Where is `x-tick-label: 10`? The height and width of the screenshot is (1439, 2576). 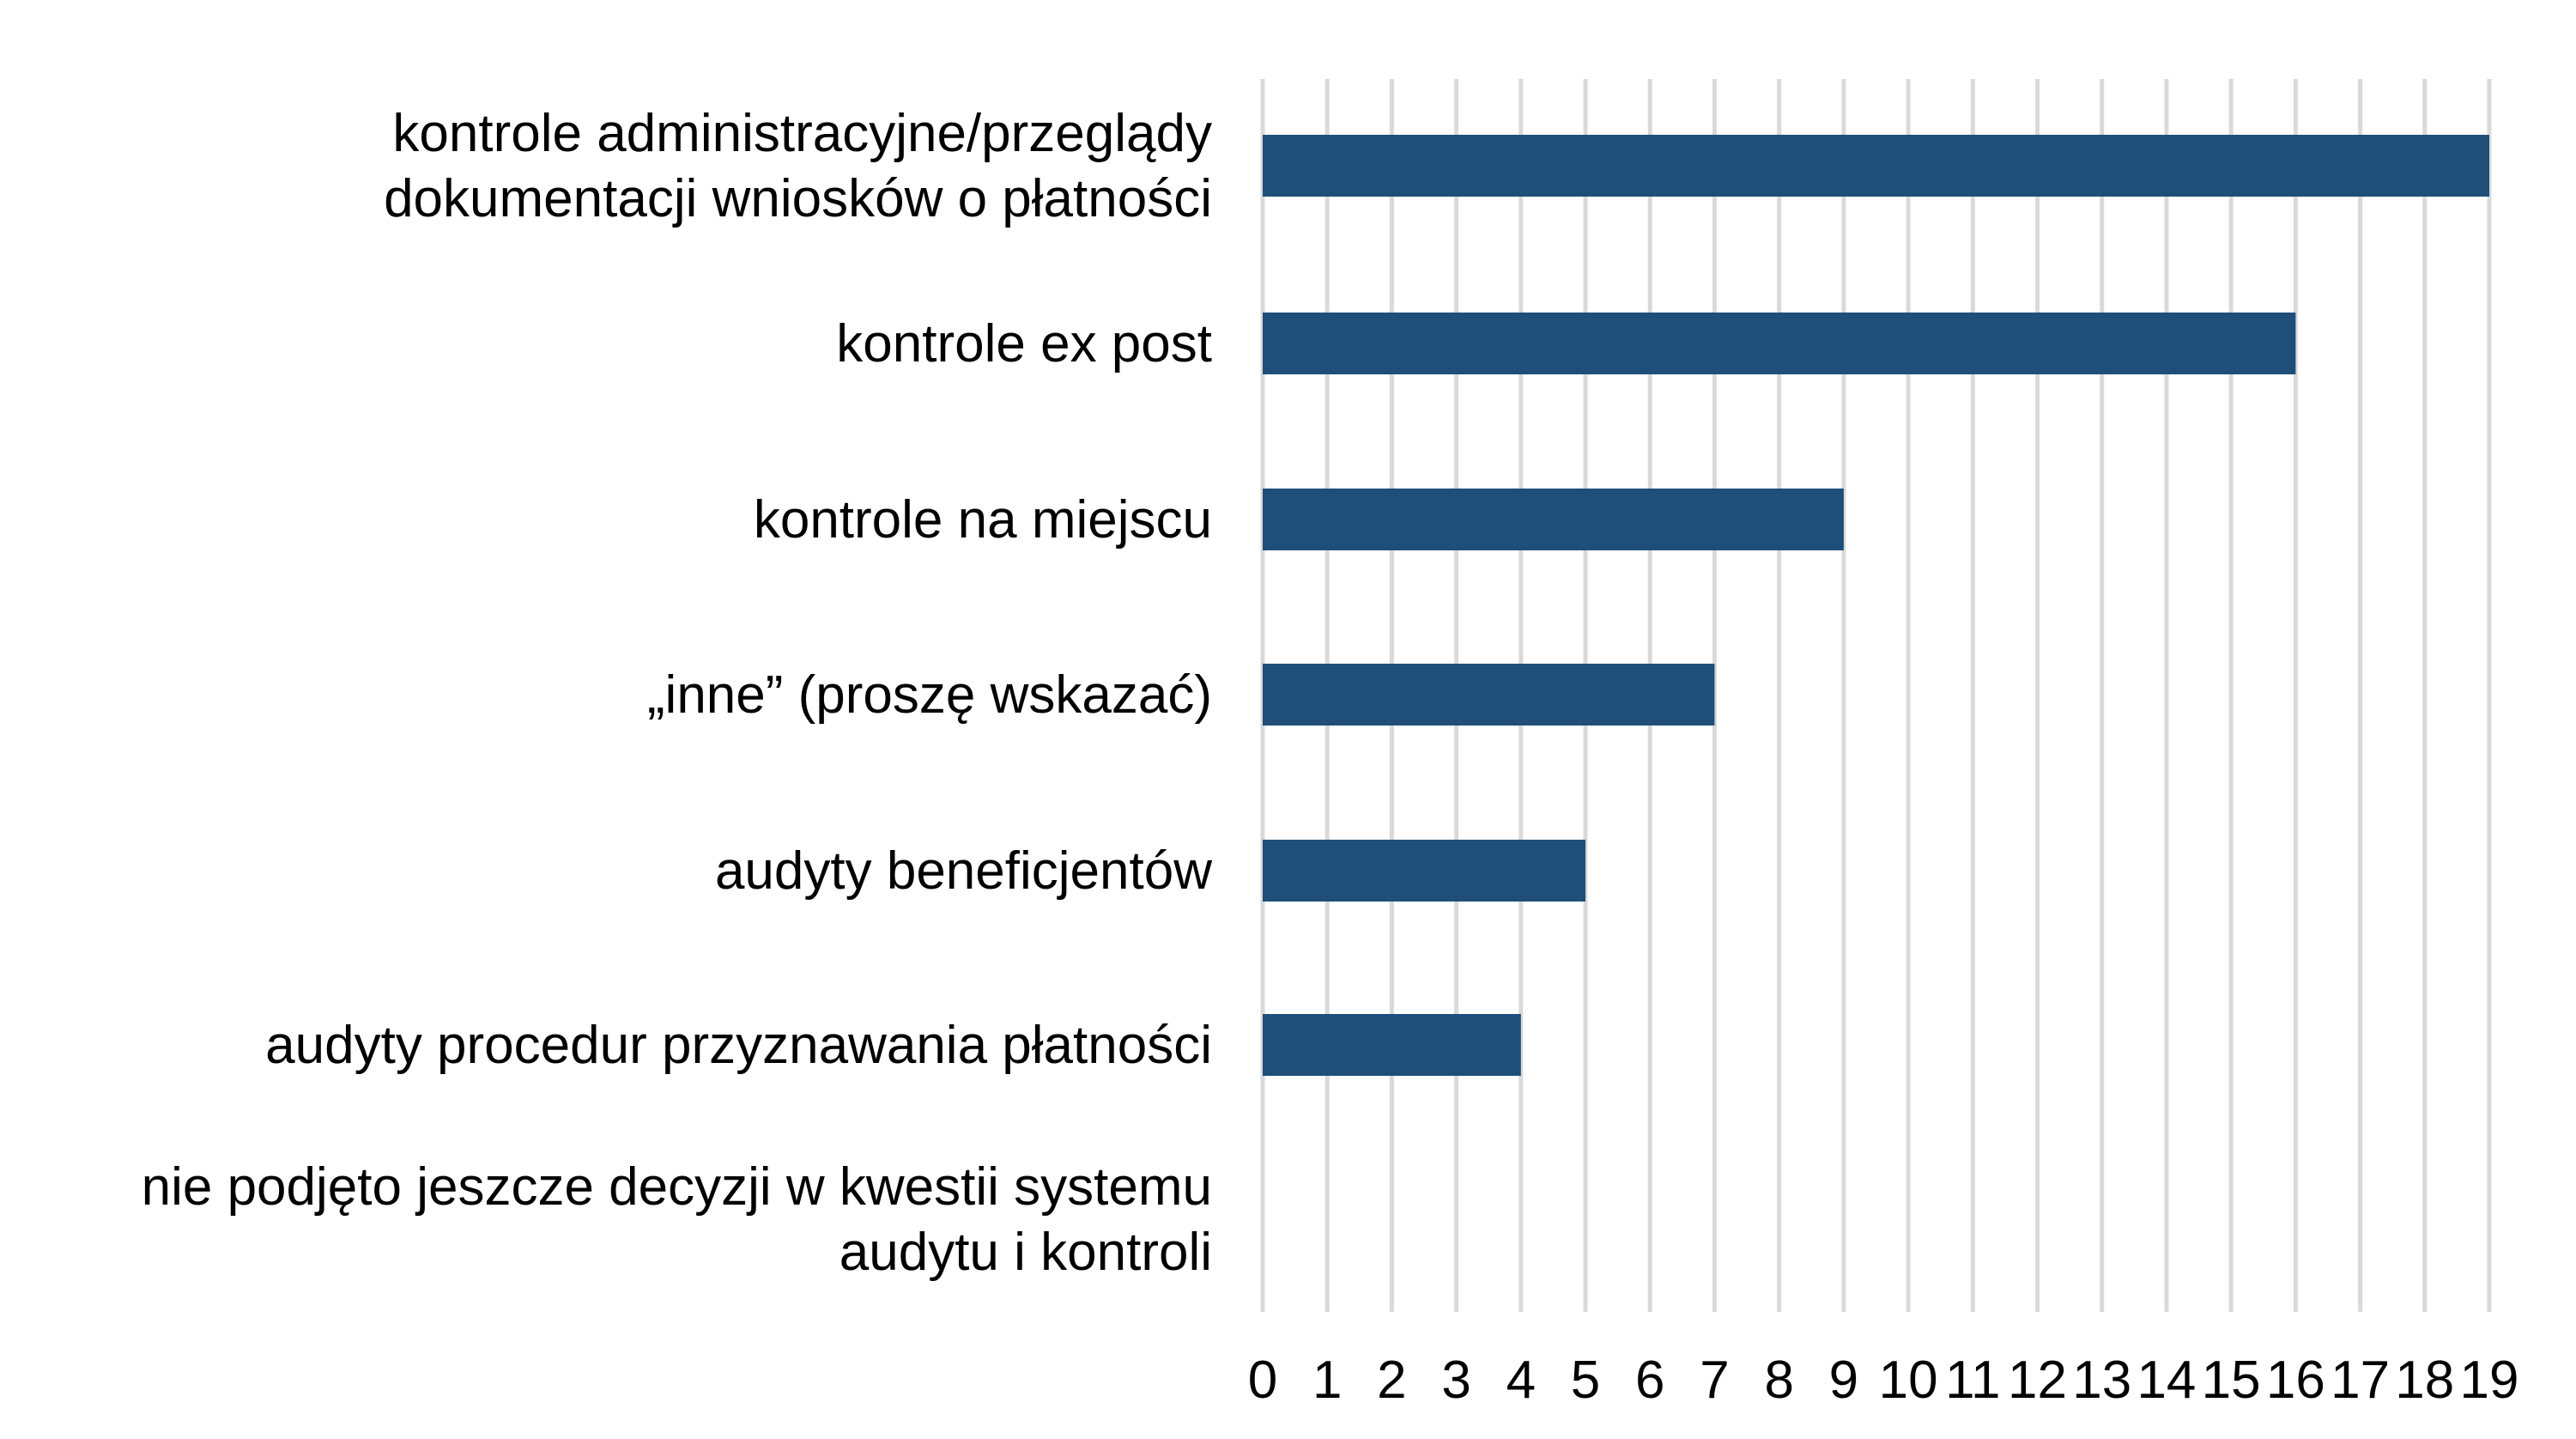 x-tick-label: 10 is located at coordinates (1908, 1380).